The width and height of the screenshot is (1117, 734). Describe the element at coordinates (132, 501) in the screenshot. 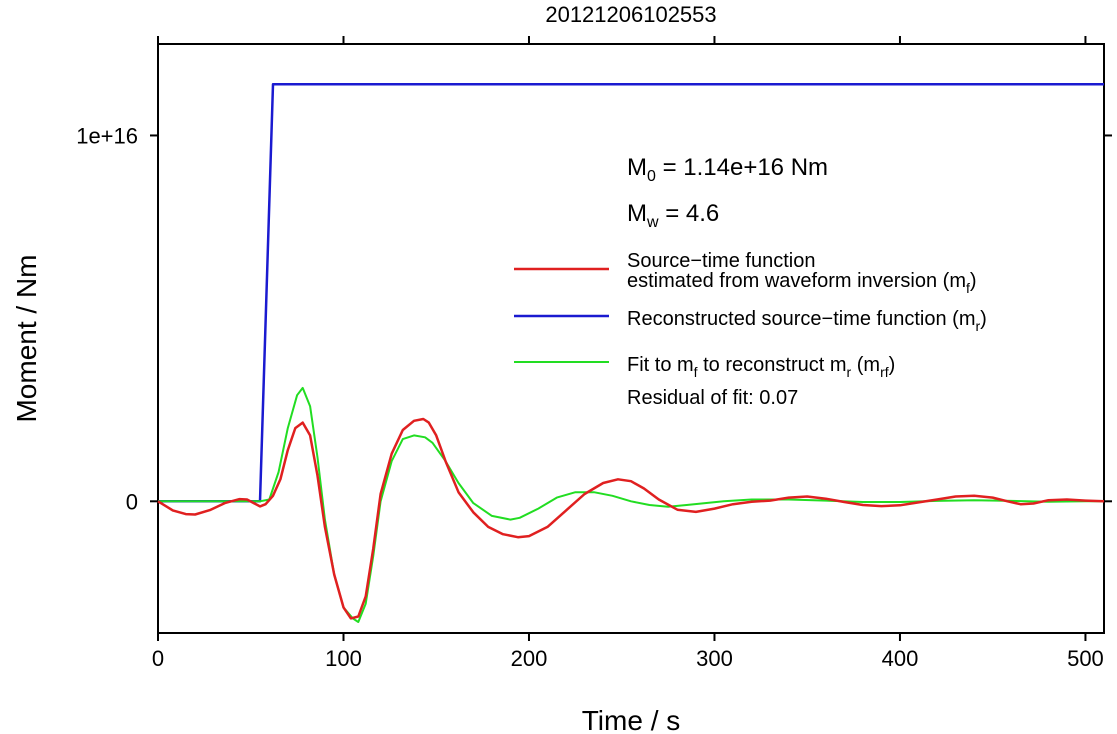

I see `y-tick-label: 0` at that location.